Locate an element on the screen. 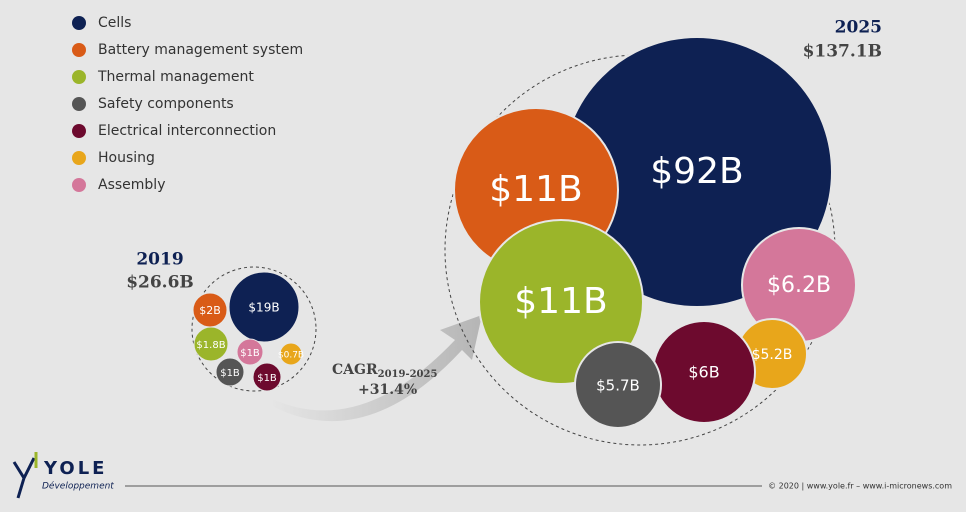 This screenshot has height=512, width=966. legend-label: Safety components is located at coordinates (166, 104).